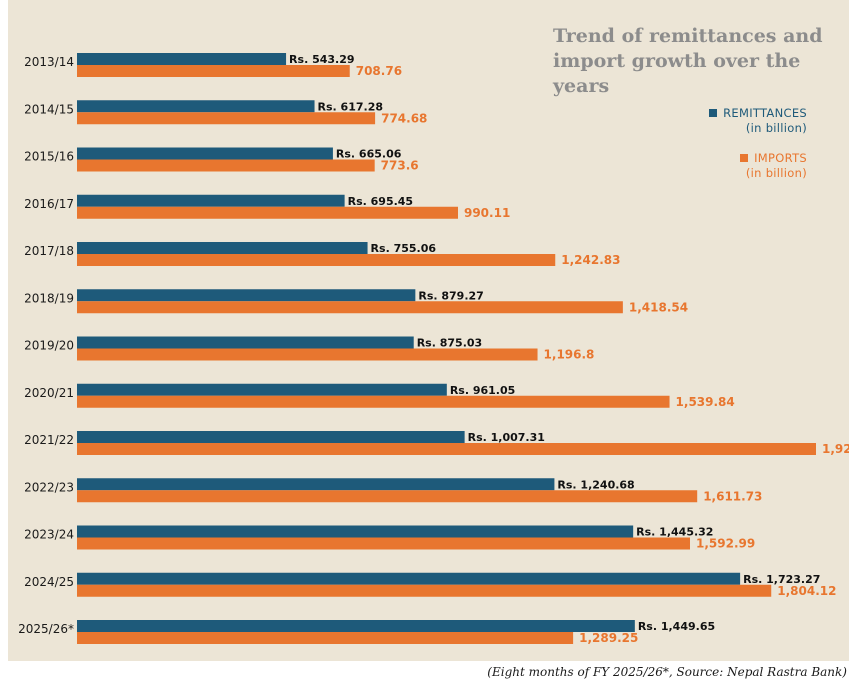 The width and height of the screenshot is (849, 686). What do you see at coordinates (595, 484) in the screenshot?
I see `remittance-value-label-2022-23: Rs. 1,240.68` at bounding box center [595, 484].